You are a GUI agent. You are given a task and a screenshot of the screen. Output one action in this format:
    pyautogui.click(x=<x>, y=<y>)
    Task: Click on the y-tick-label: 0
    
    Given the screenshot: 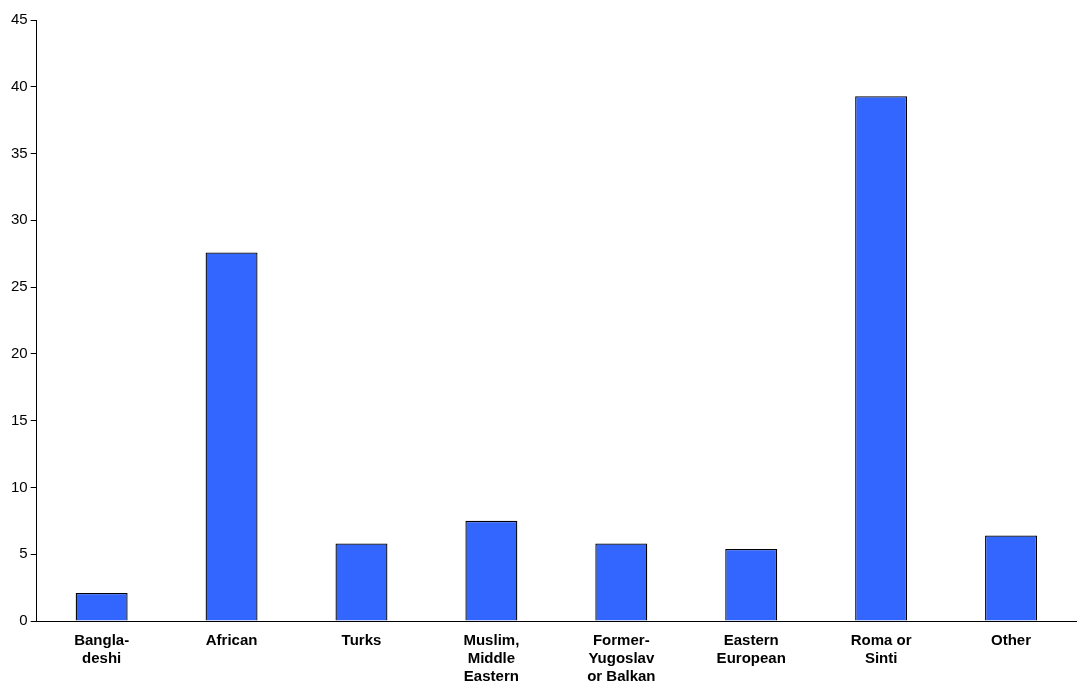 What is the action you would take?
    pyautogui.click(x=23, y=620)
    